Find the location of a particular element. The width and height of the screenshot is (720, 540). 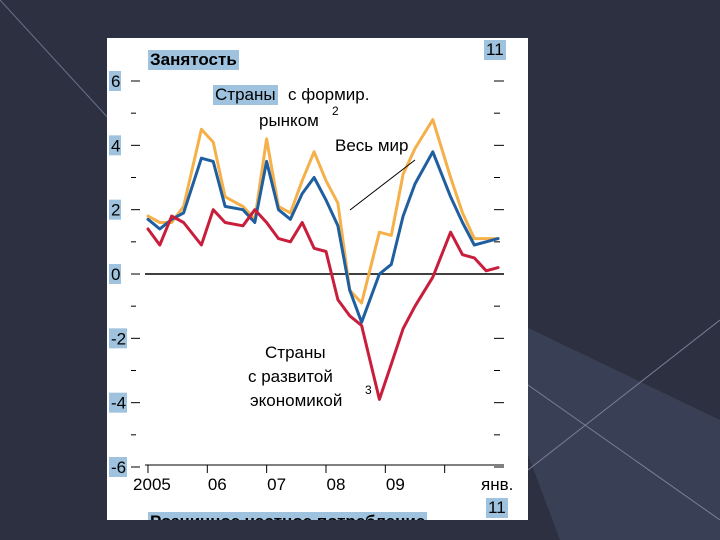

y-axis-right is located at coordinates (499, 274).